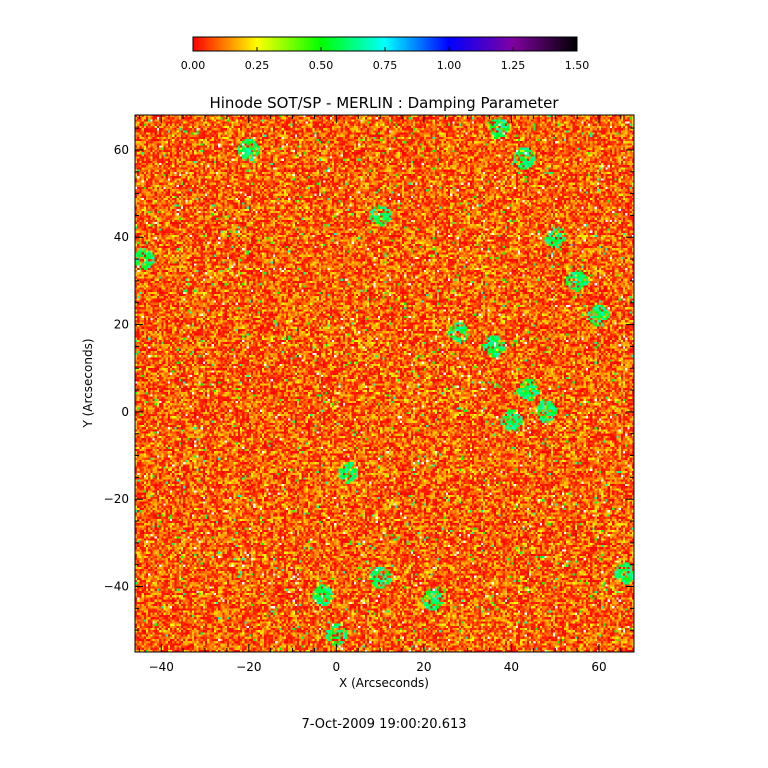 The height and width of the screenshot is (768, 768). Describe the element at coordinates (449, 65) in the screenshot. I see `colorbar-tick-label: 1.00` at that location.